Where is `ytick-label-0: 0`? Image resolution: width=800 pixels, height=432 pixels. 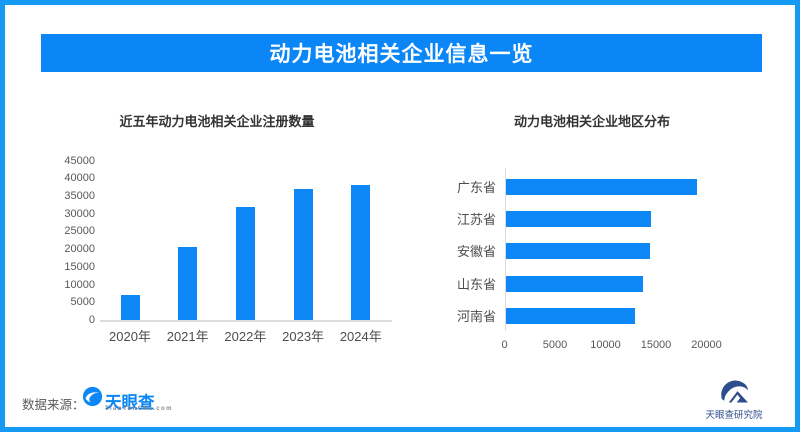
ytick-label-0: 0 is located at coordinates (91, 320).